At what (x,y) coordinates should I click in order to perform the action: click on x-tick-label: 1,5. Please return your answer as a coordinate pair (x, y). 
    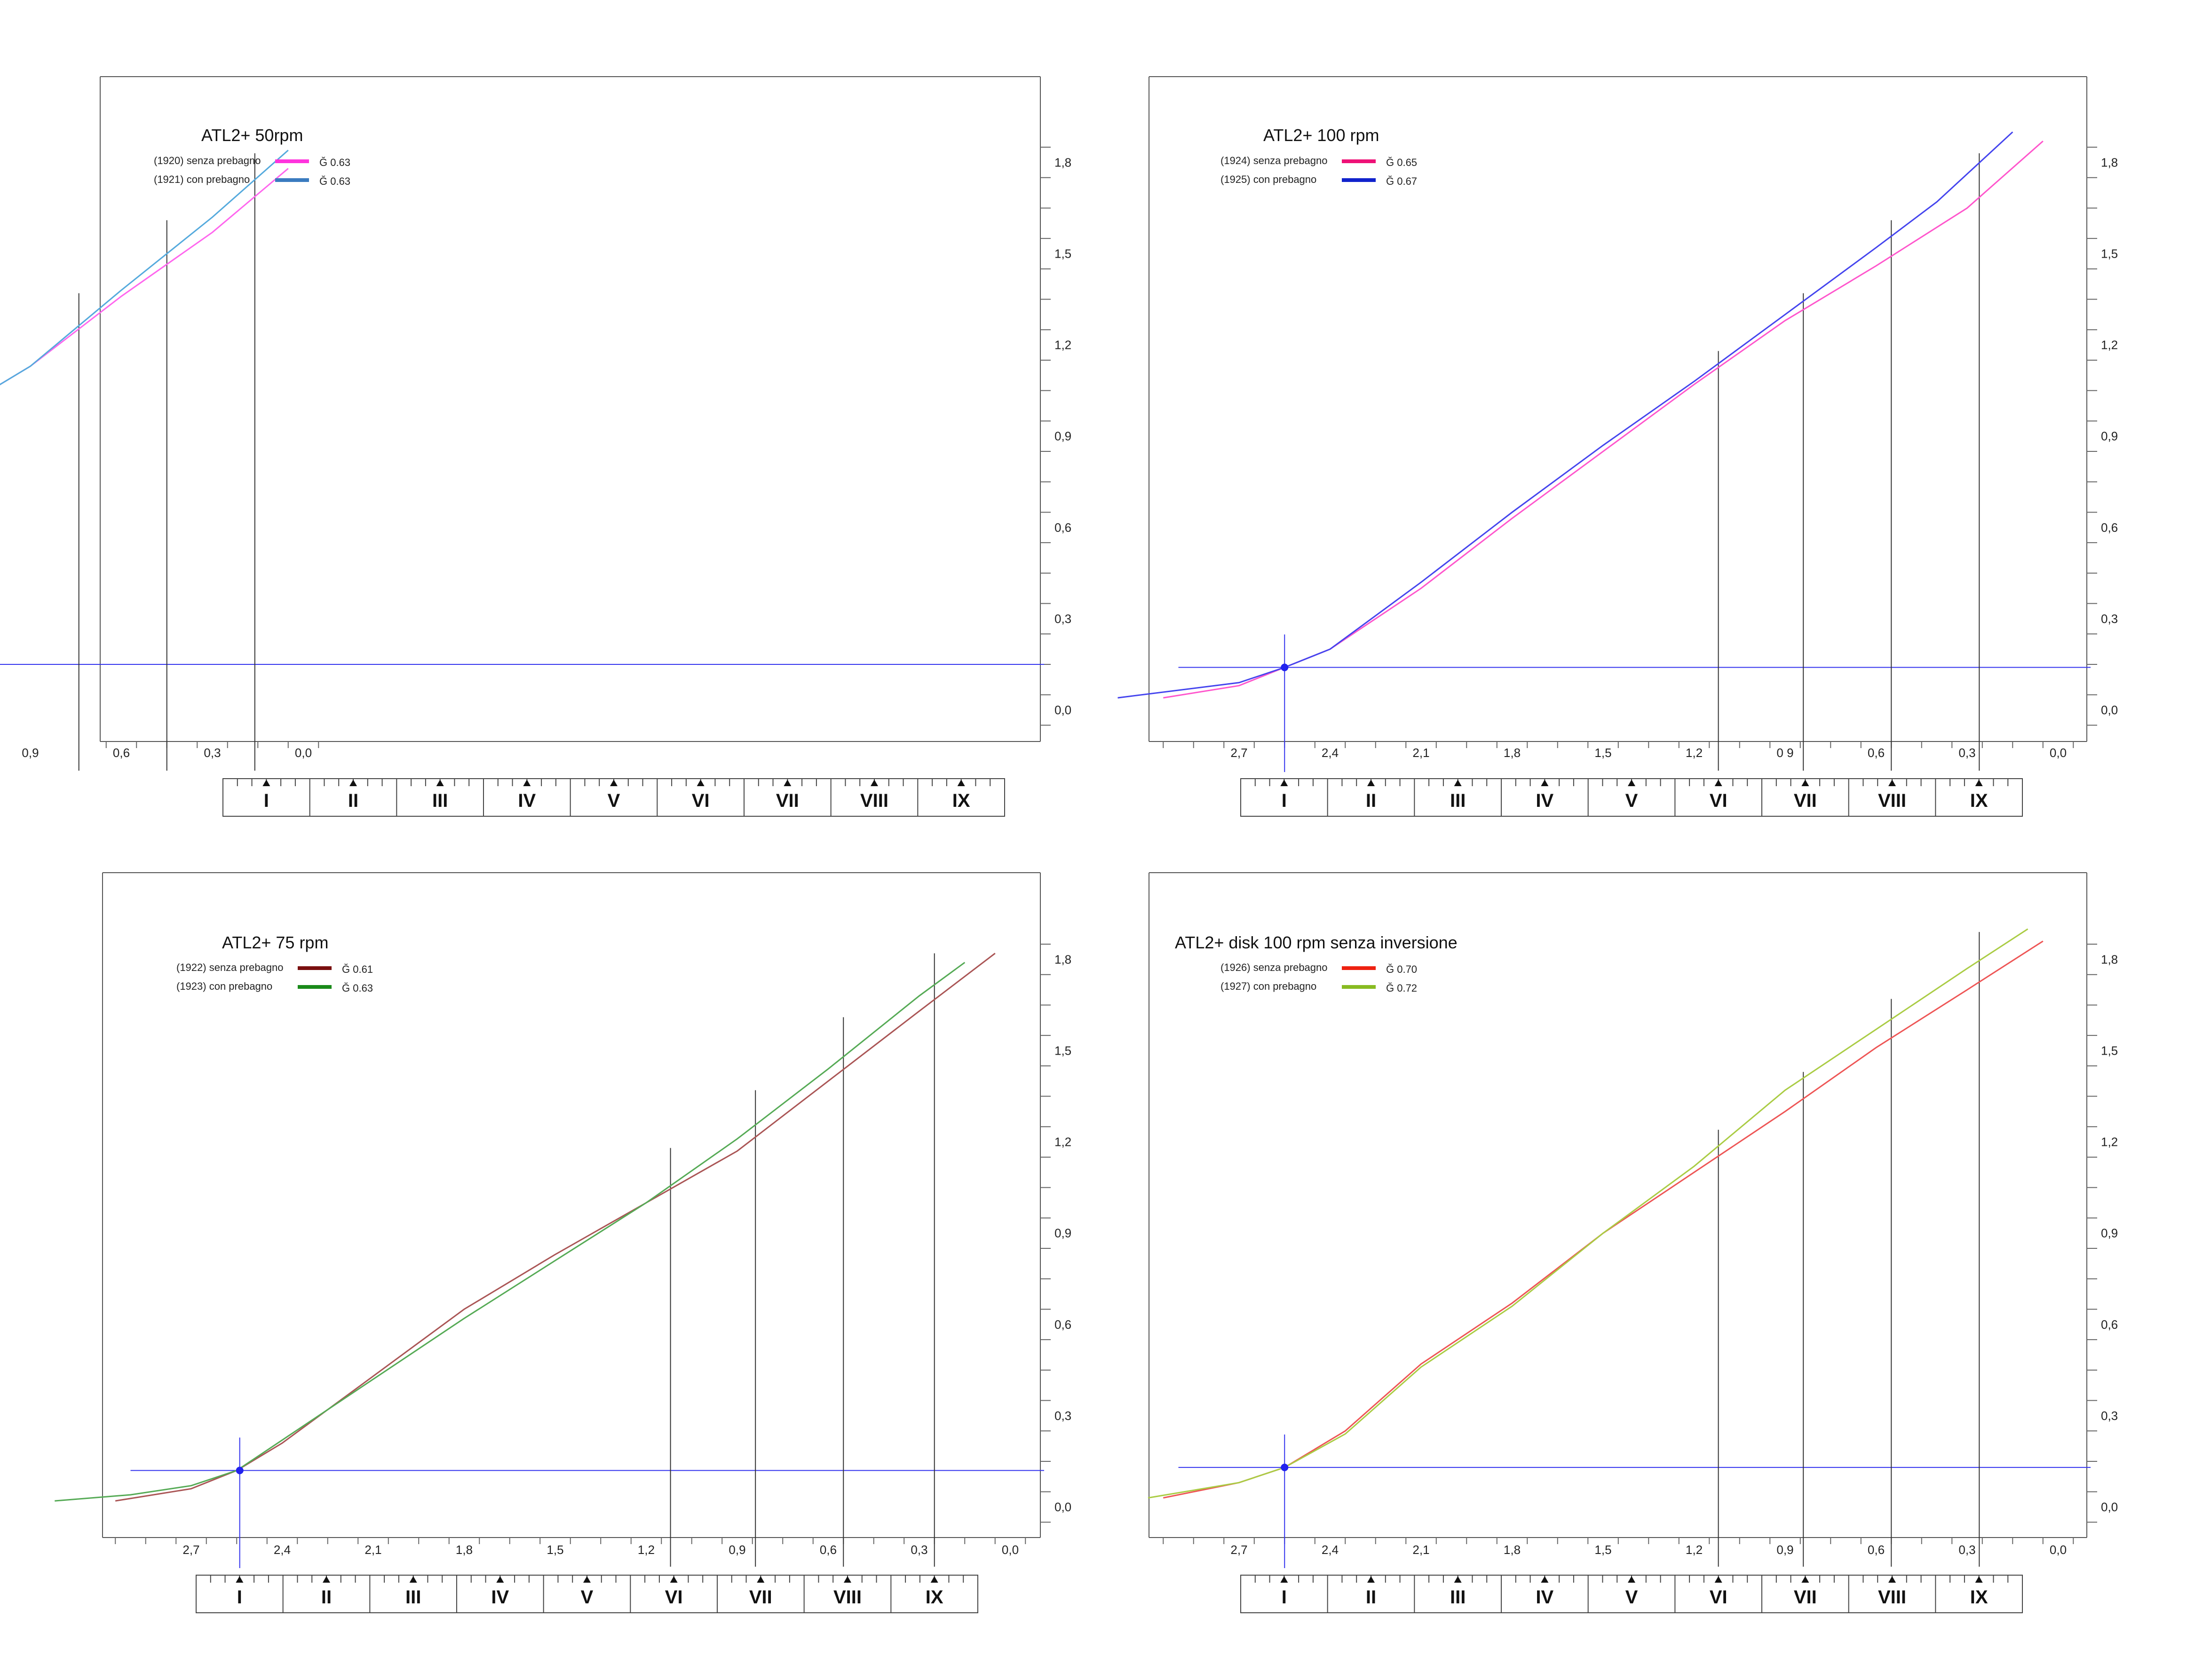
    Looking at the image, I should click on (1602, 753).